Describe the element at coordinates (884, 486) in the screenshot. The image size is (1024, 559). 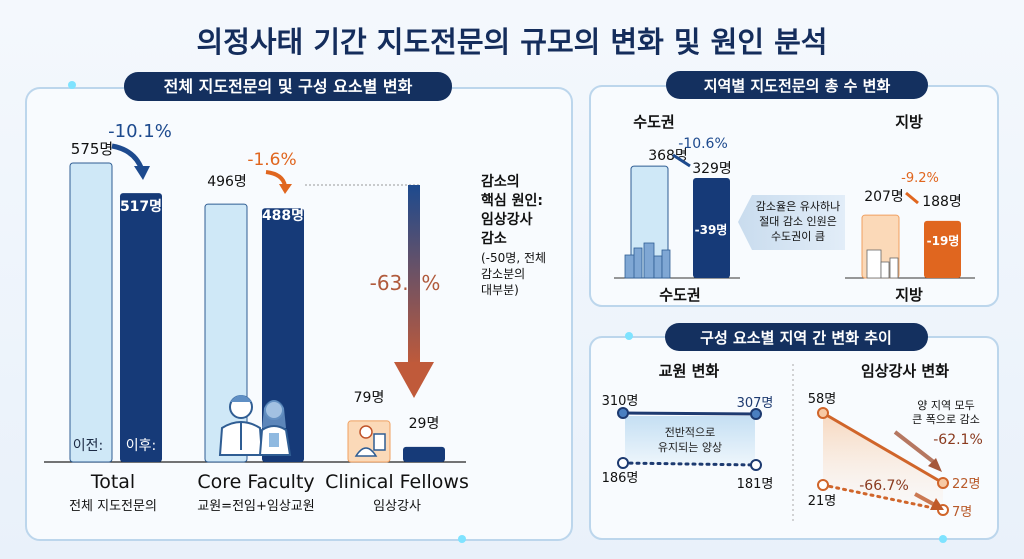
I see `fellows-local-change: -66.7%` at that location.